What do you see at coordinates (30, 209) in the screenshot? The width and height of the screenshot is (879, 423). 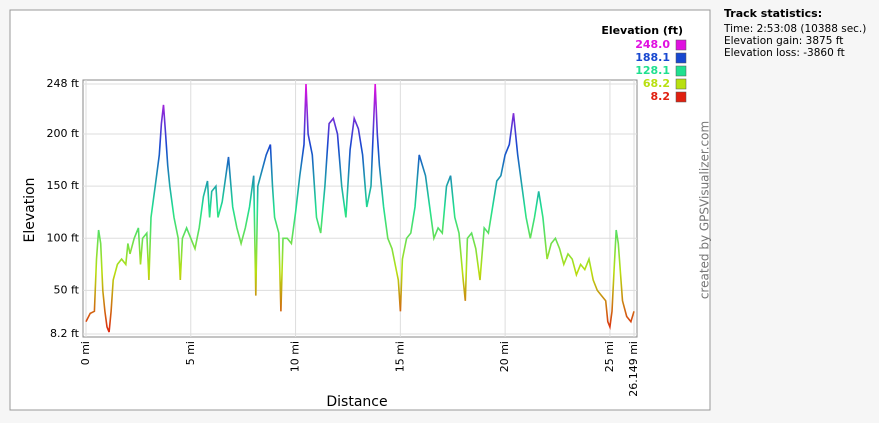 I see `y-axis-label: Elevation` at bounding box center [30, 209].